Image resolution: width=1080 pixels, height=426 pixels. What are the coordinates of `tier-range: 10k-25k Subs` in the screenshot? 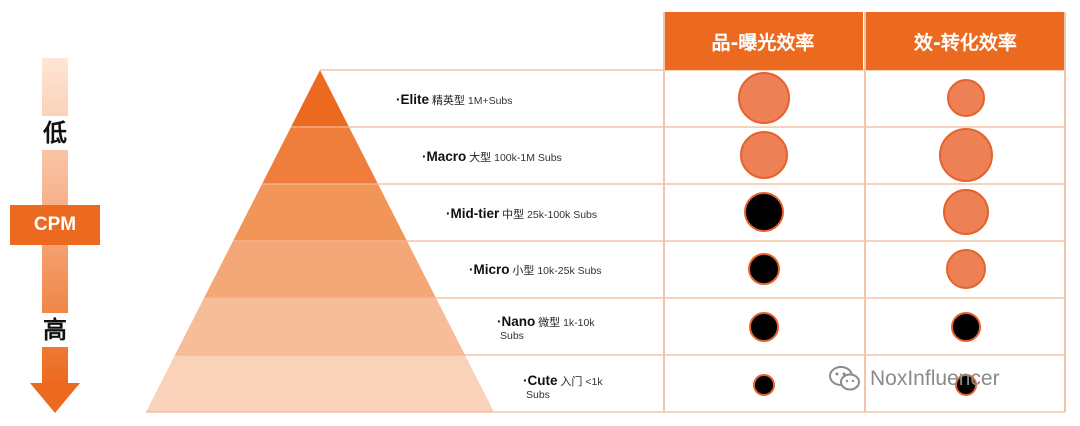 It's located at (569, 271).